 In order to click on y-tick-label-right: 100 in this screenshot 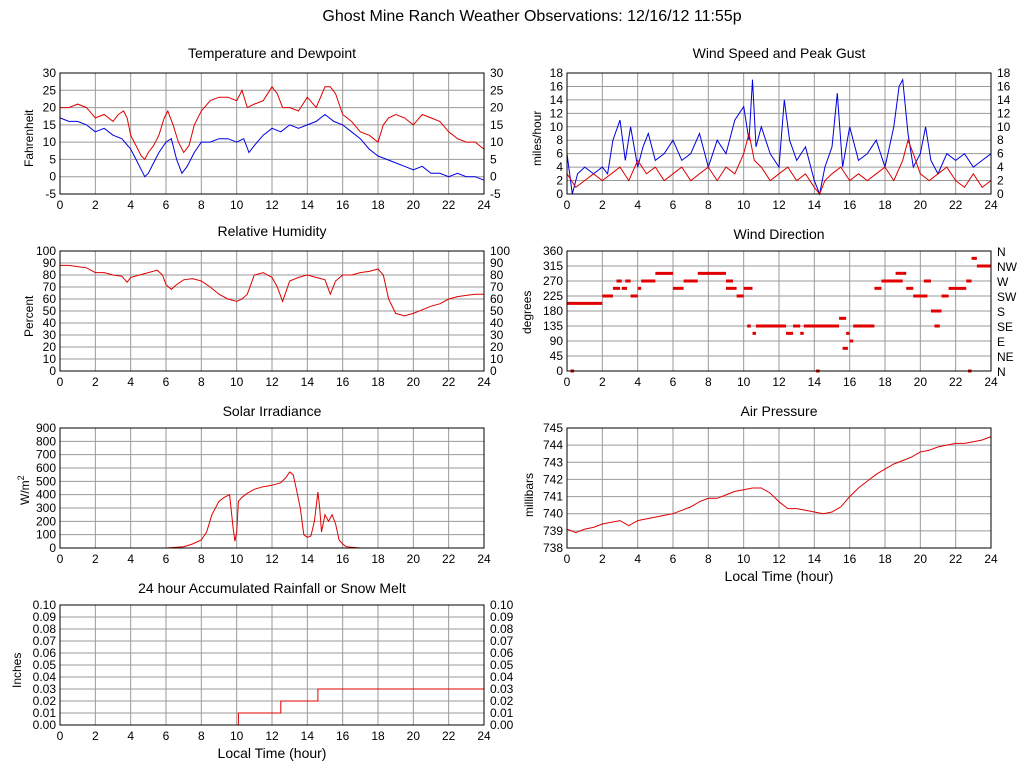, I will do `click(500, 251)`.